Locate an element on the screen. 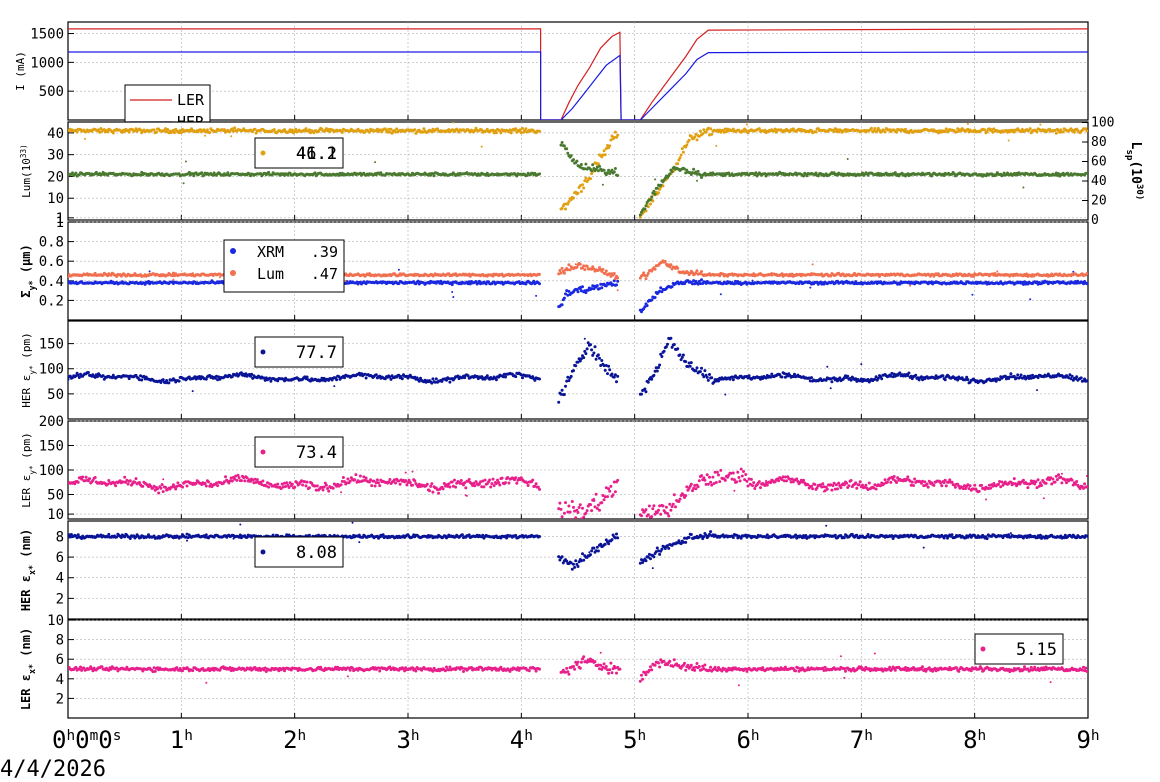 This screenshot has width=1160, height=782. legend-marker is located at coordinates (233, 273).